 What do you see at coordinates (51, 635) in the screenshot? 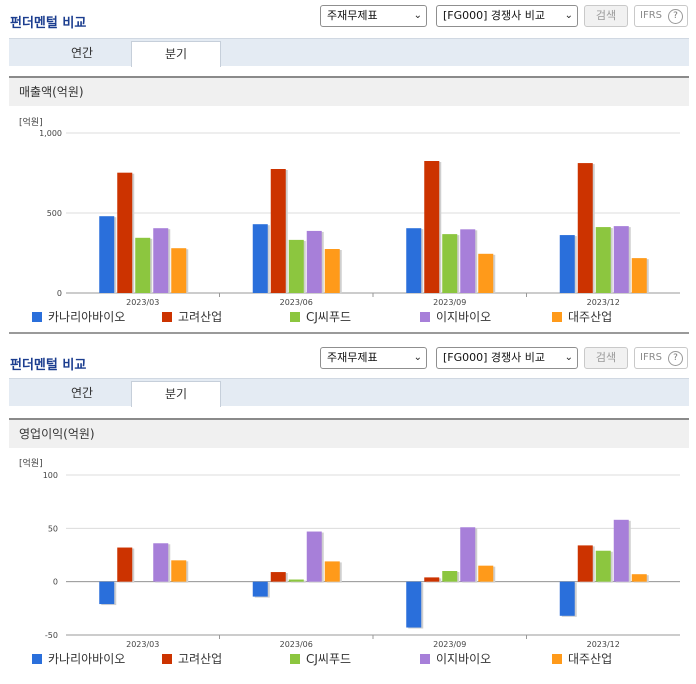
I see `y-tick-label: -50` at bounding box center [51, 635].